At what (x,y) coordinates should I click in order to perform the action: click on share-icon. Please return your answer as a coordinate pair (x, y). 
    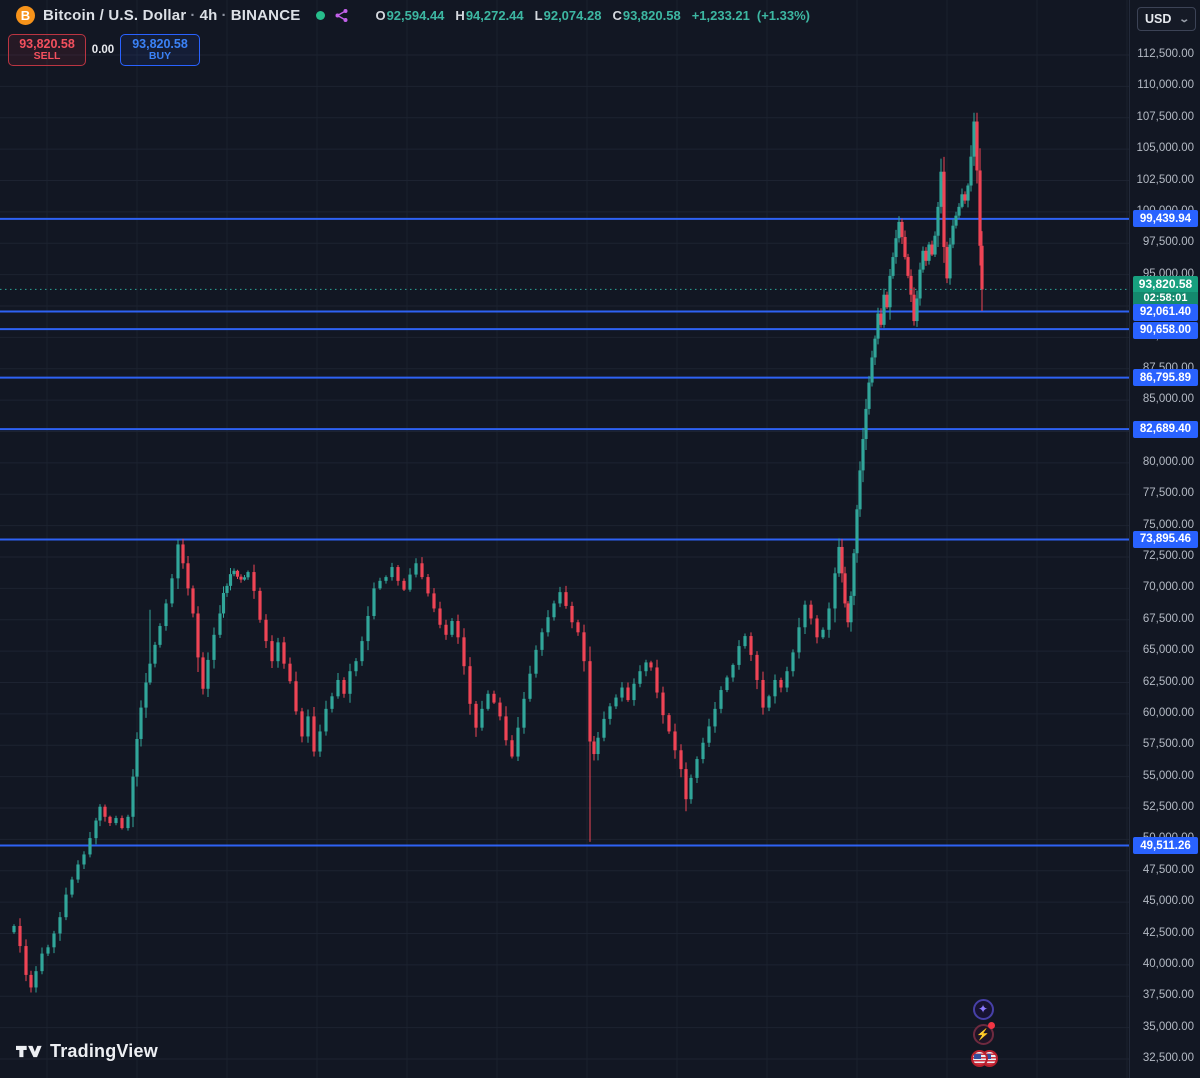
    Looking at the image, I should click on (341, 15).